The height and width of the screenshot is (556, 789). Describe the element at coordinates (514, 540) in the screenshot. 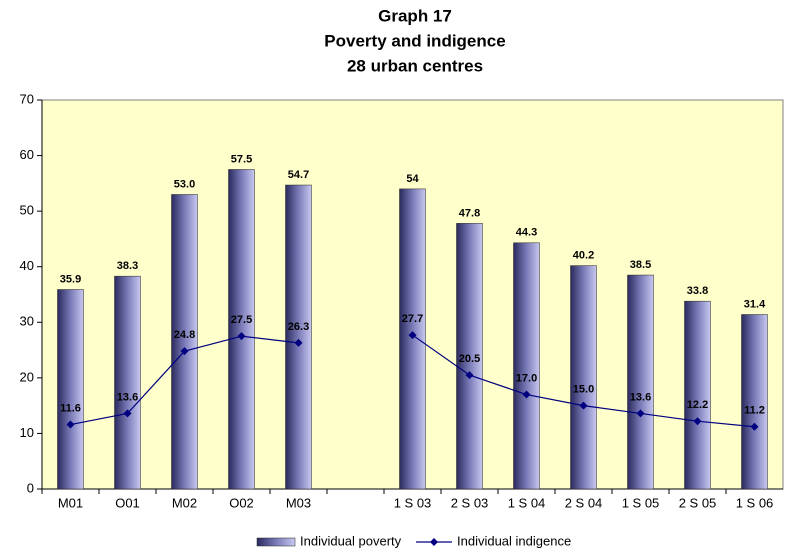

I see `legend-label: Individual indigence` at that location.